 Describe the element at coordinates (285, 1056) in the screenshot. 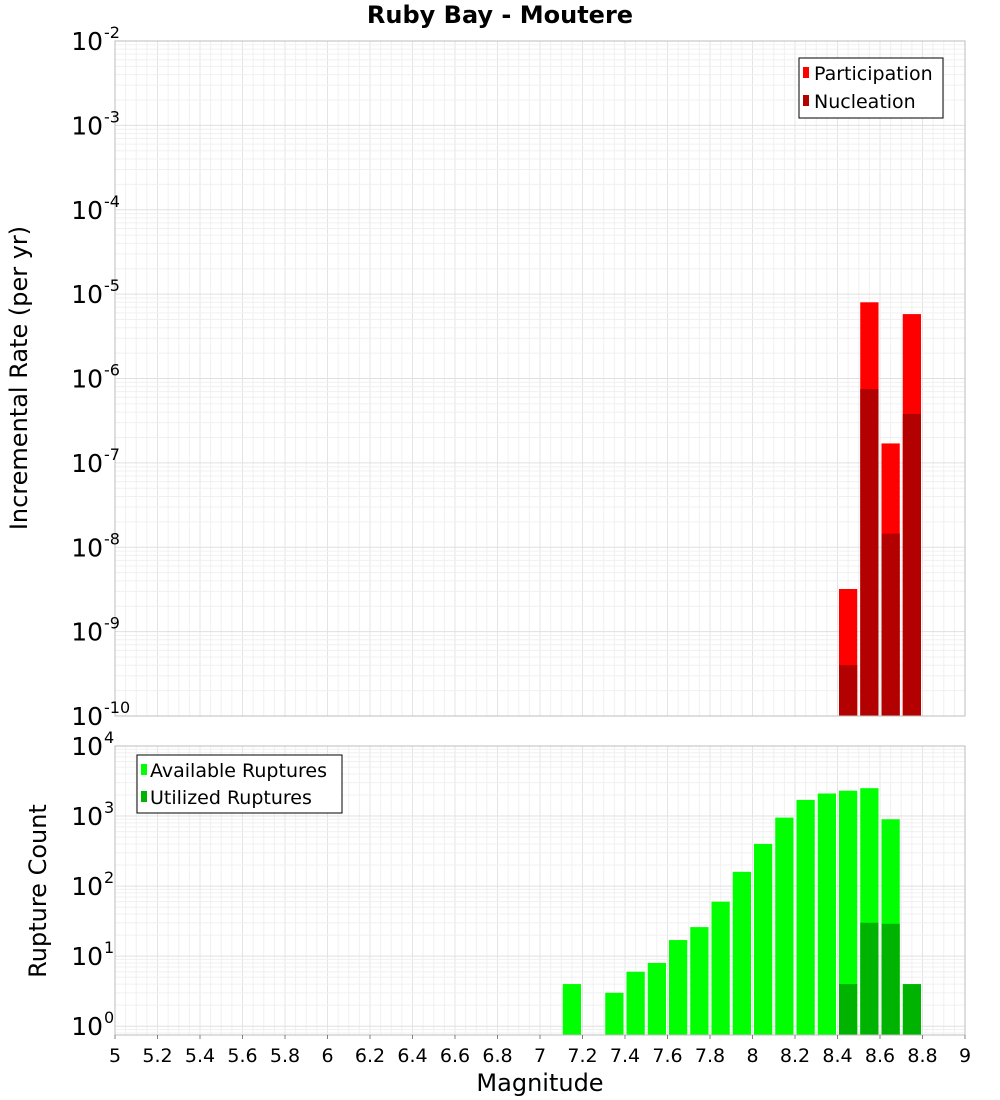

I see `x-tick-label: 5.8` at that location.